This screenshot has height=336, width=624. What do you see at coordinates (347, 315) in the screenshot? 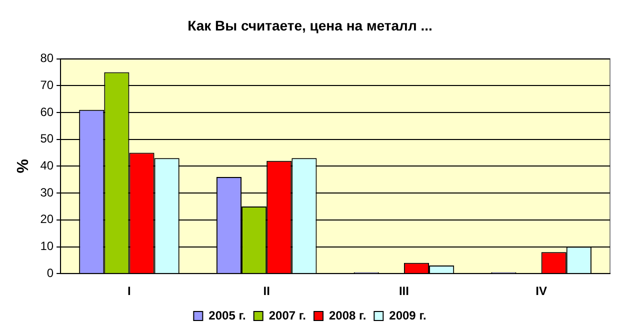
I see `legend-label: 2008 г.` at bounding box center [347, 315].